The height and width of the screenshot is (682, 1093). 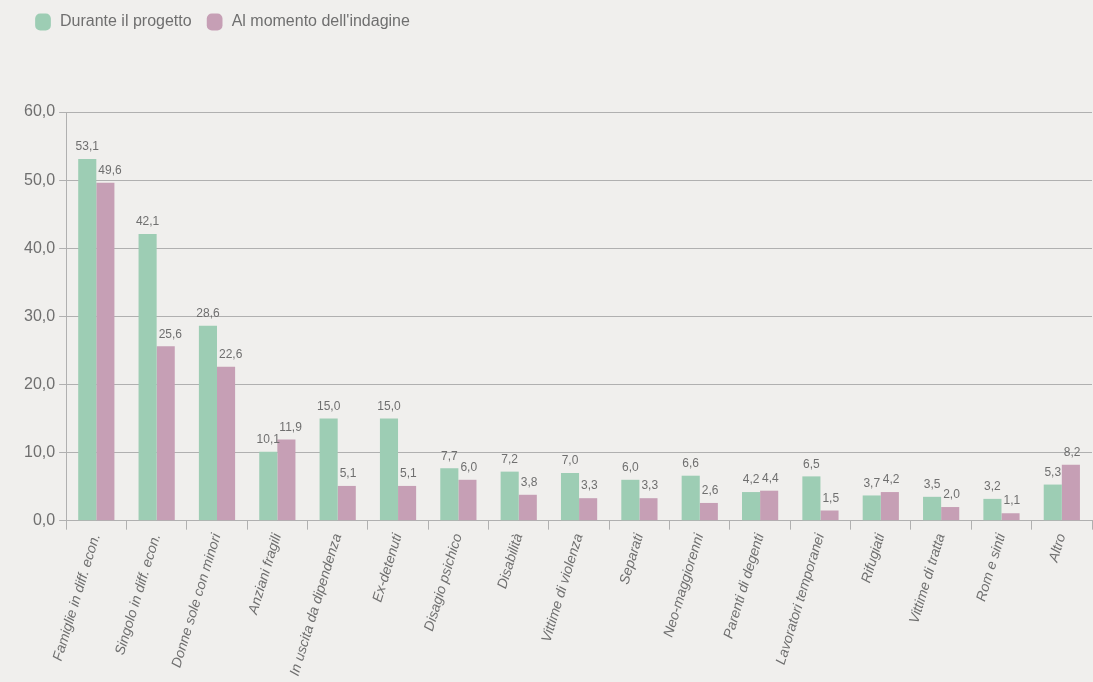 What do you see at coordinates (561, 587) in the screenshot?
I see `x-tick-label: Vittime di violenza` at bounding box center [561, 587].